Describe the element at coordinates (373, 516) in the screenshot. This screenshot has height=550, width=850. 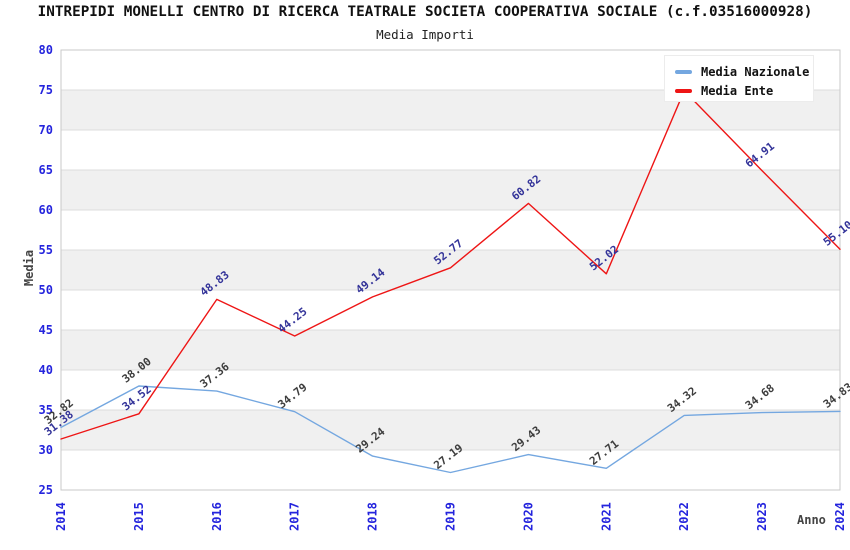
I see `x-tick-label: 2018` at that location.